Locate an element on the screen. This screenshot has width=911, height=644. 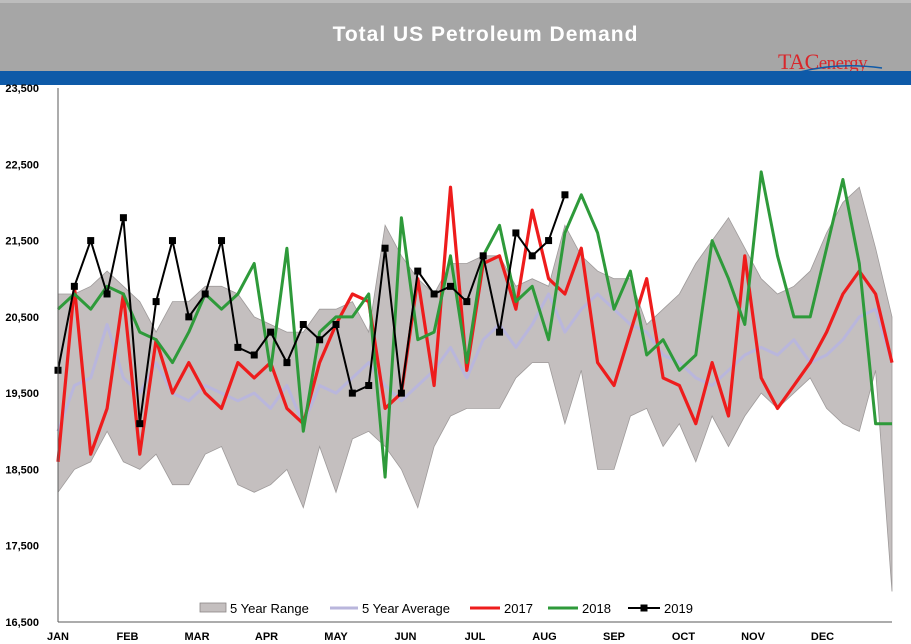
legend-item-2018: 2018 is located at coordinates (579, 608).